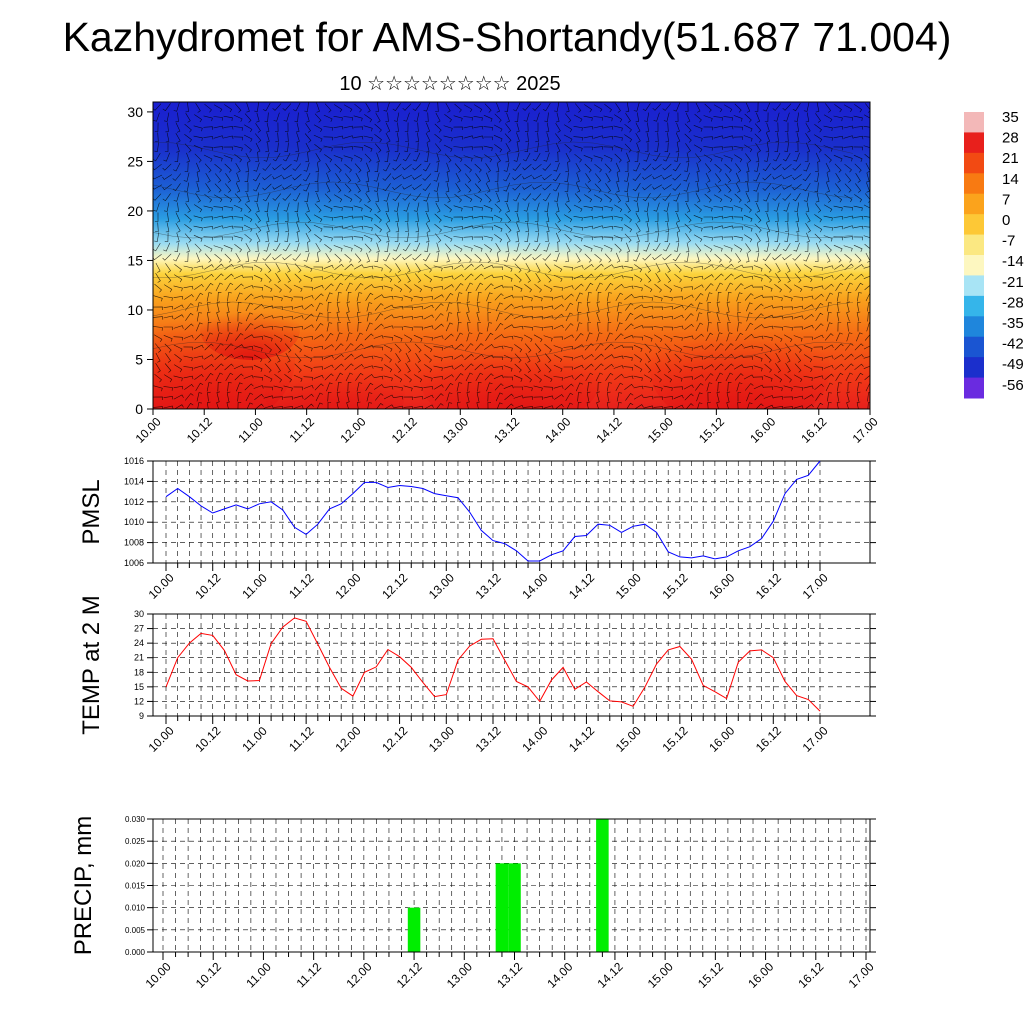 Image resolution: width=1024 pixels, height=1024 pixels. What do you see at coordinates (1013, 282) in the screenshot?
I see `colorbar-label: -21` at bounding box center [1013, 282].